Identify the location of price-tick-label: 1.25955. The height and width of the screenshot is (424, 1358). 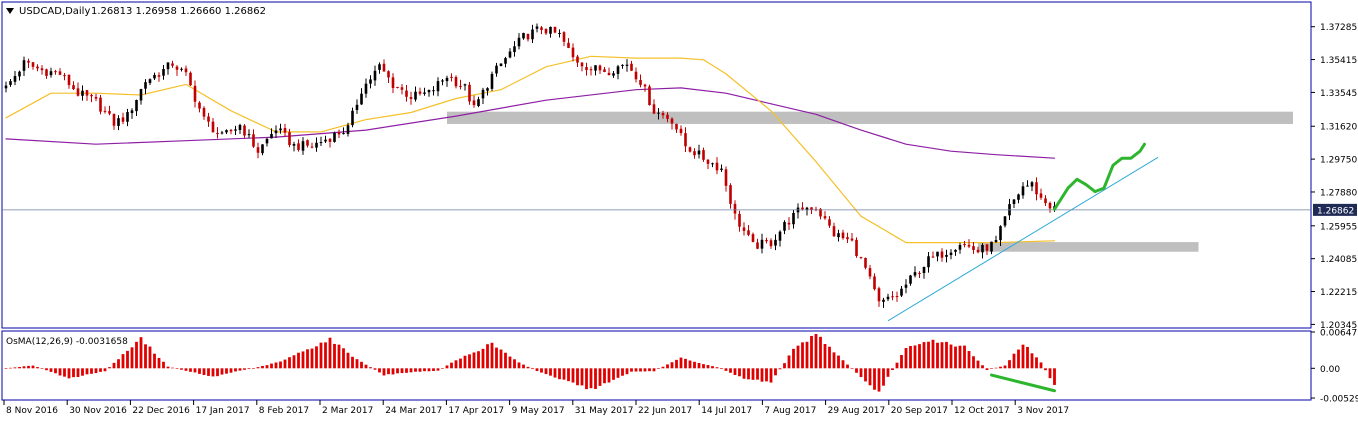
(1338, 227).